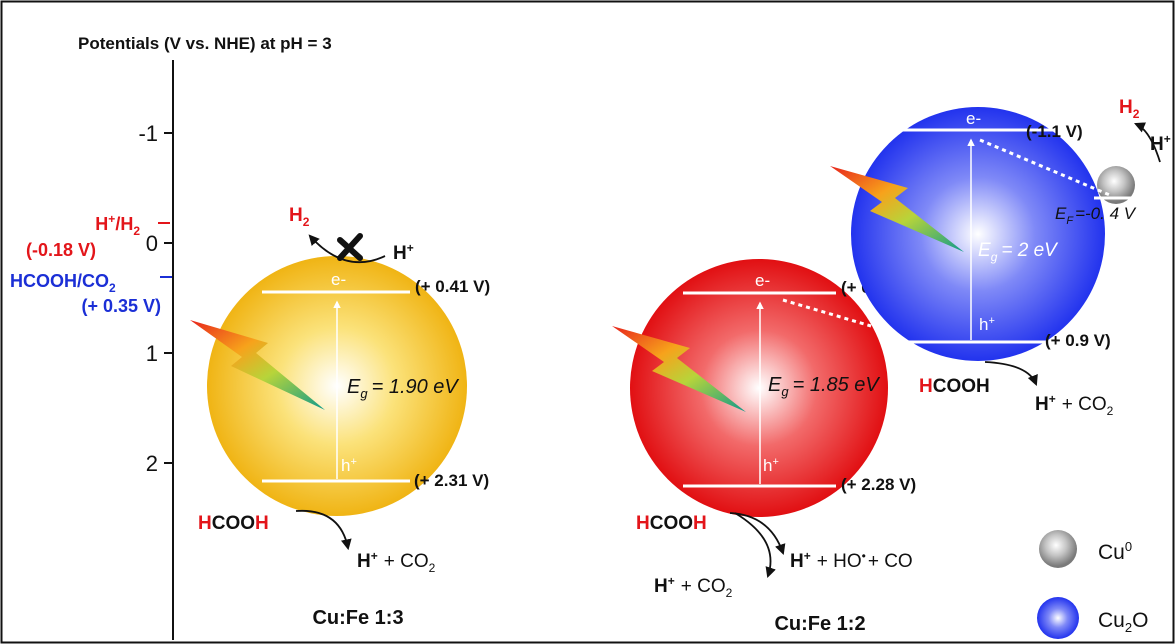 This screenshot has height=644, width=1175. Describe the element at coordinates (878, 484) in the screenshot. I see `cufe12-vb-potential: (+ 2.28 V)` at that location.